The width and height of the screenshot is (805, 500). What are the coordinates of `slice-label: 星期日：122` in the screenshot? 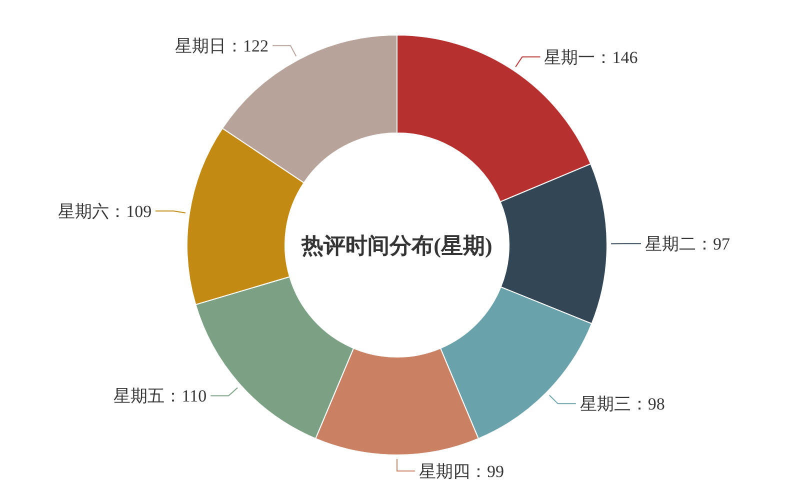 It's located at (221, 46).